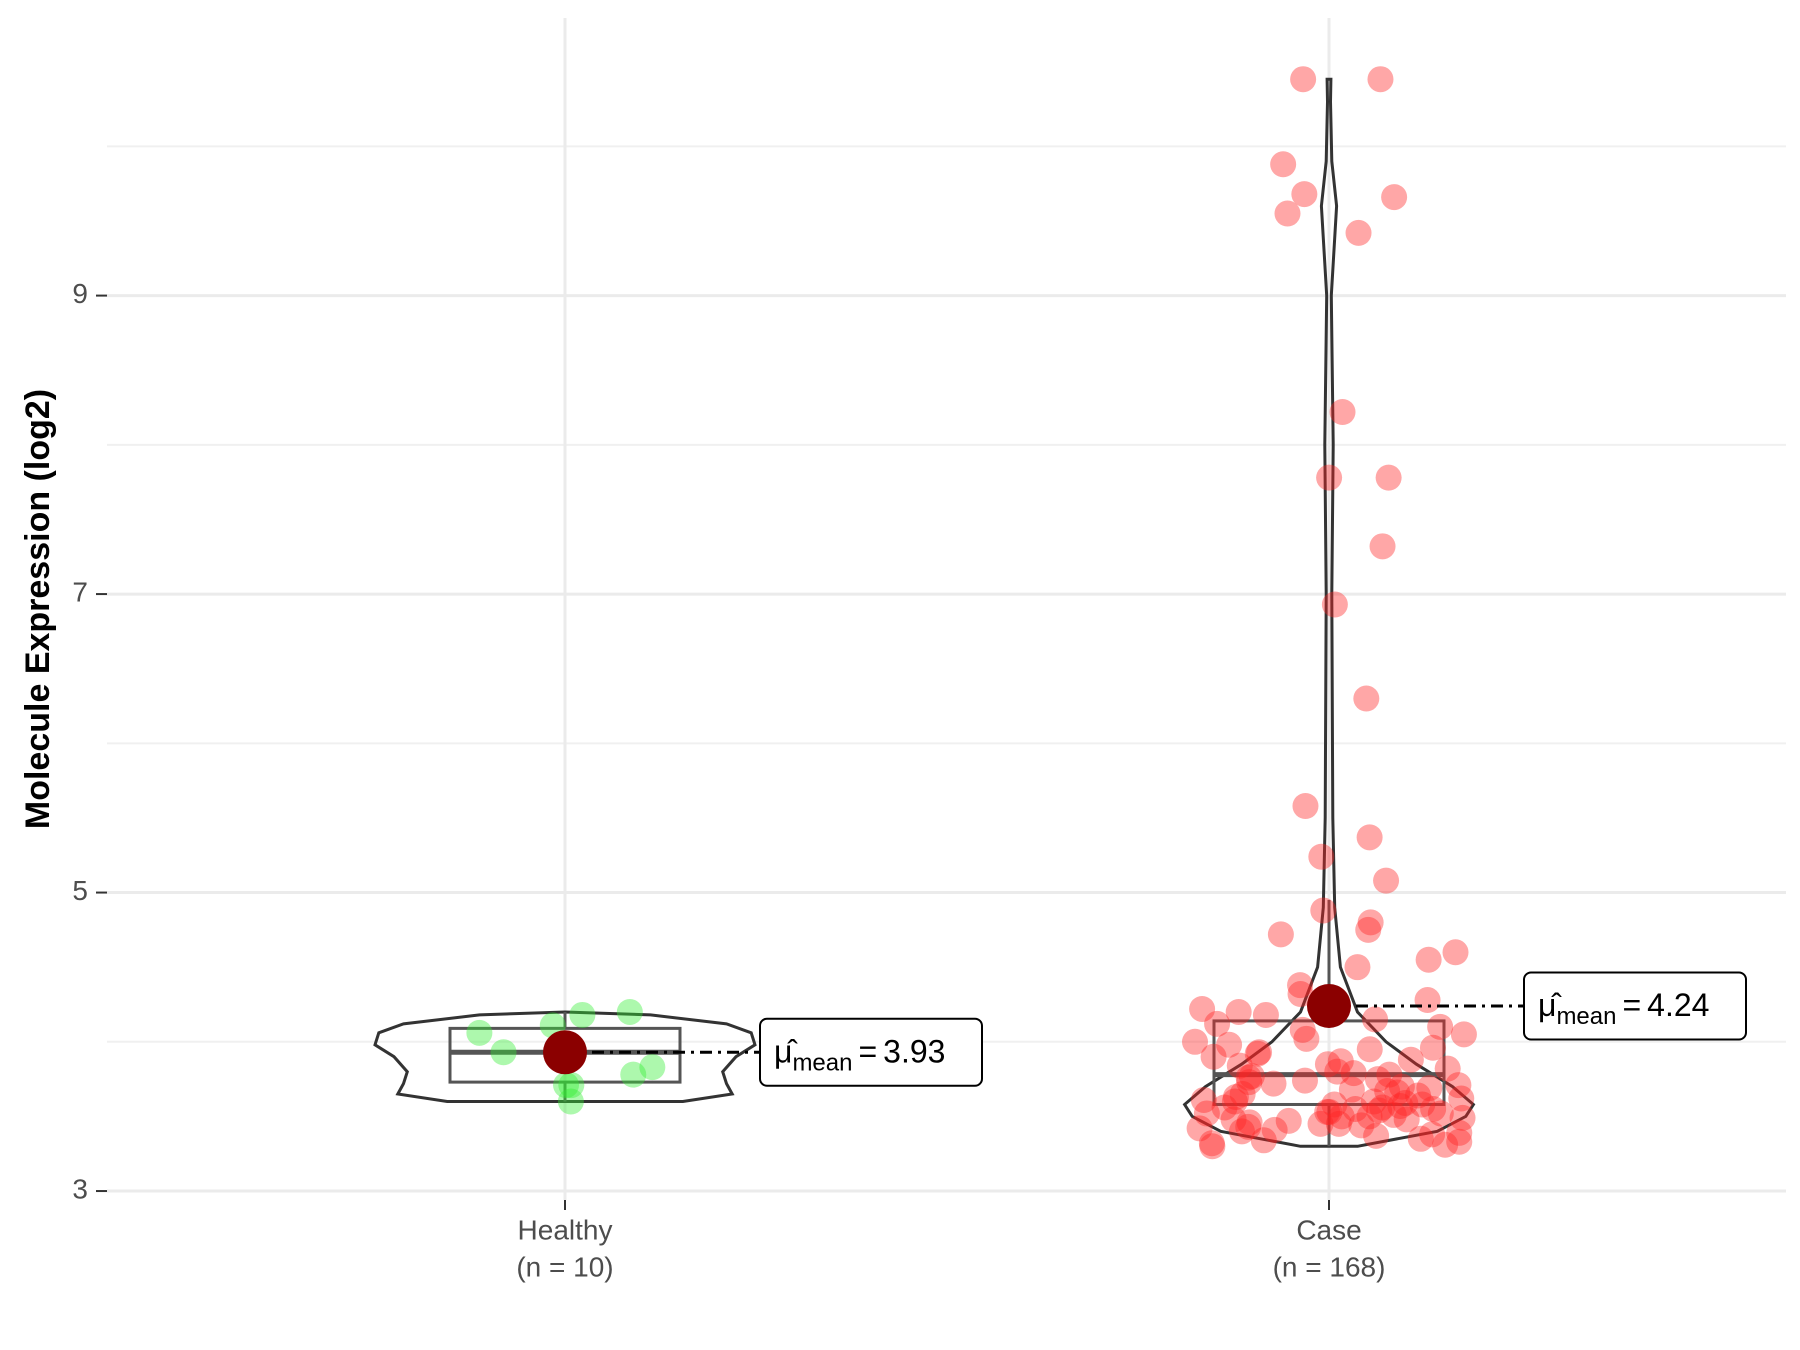 The height and width of the screenshot is (1350, 1800). I want to click on y-tick-label: 9, so click(80, 293).